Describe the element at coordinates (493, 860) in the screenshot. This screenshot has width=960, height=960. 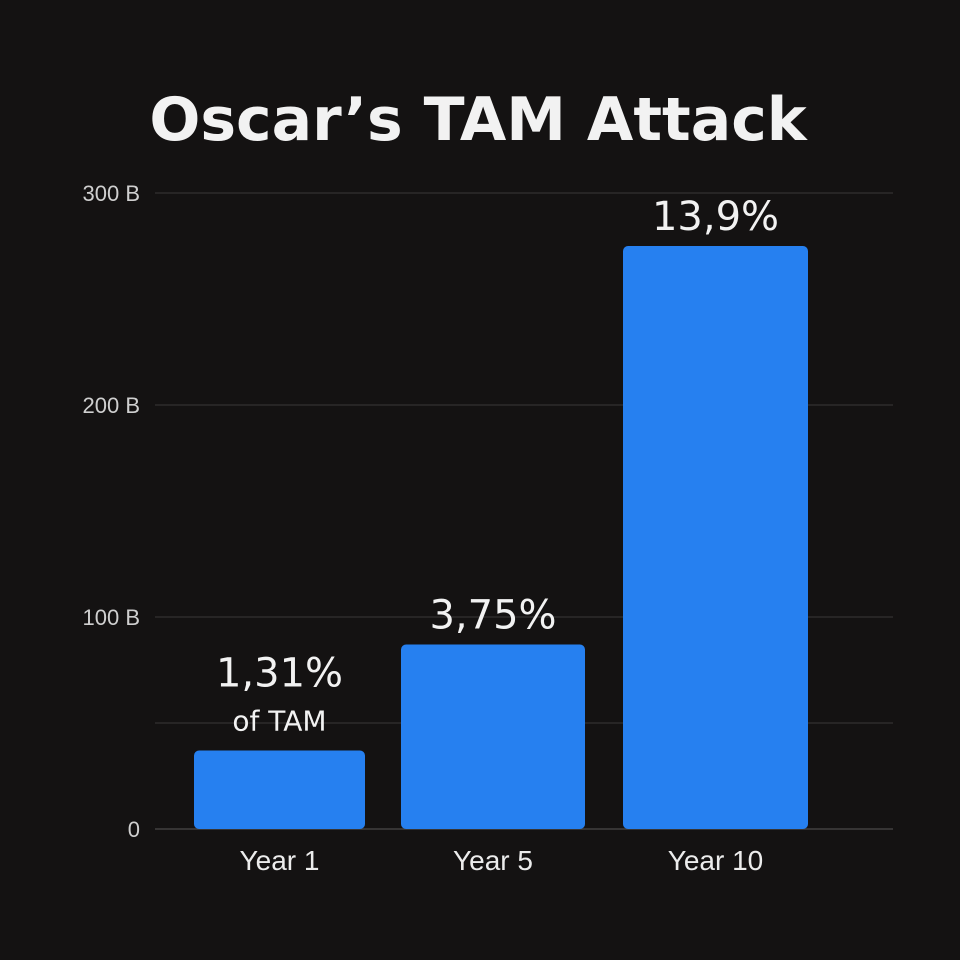
I see `x-tick-label: Year 5` at that location.